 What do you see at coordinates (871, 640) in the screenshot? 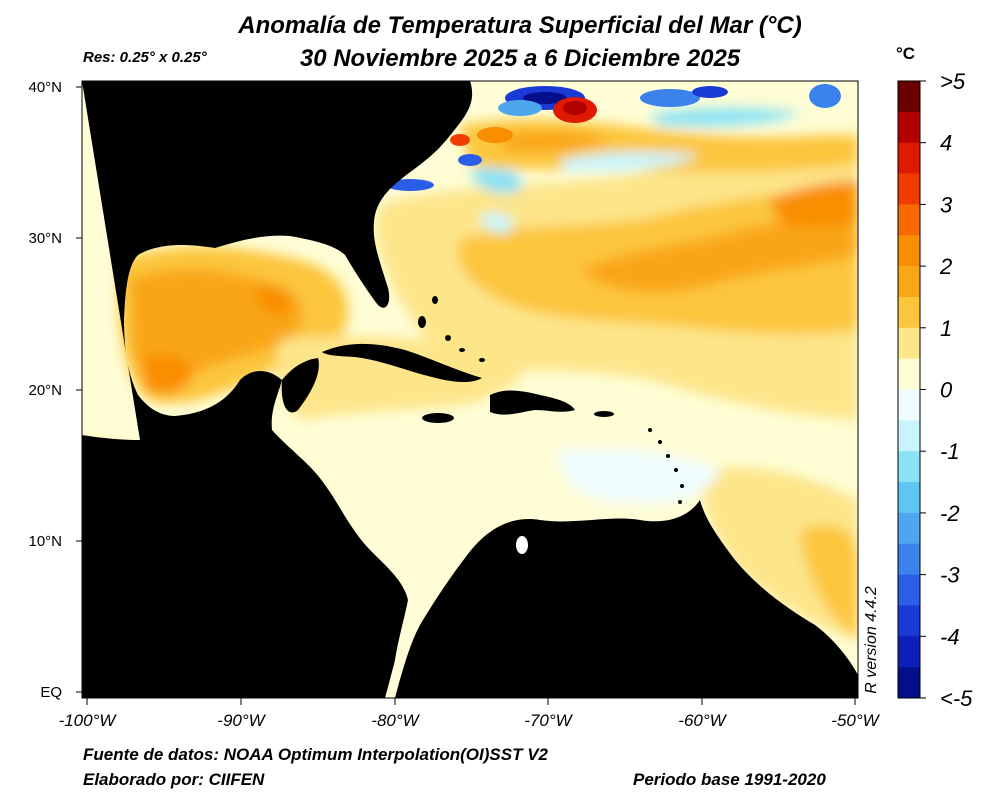
I see `r-version-label: R version 4.4.2` at bounding box center [871, 640].